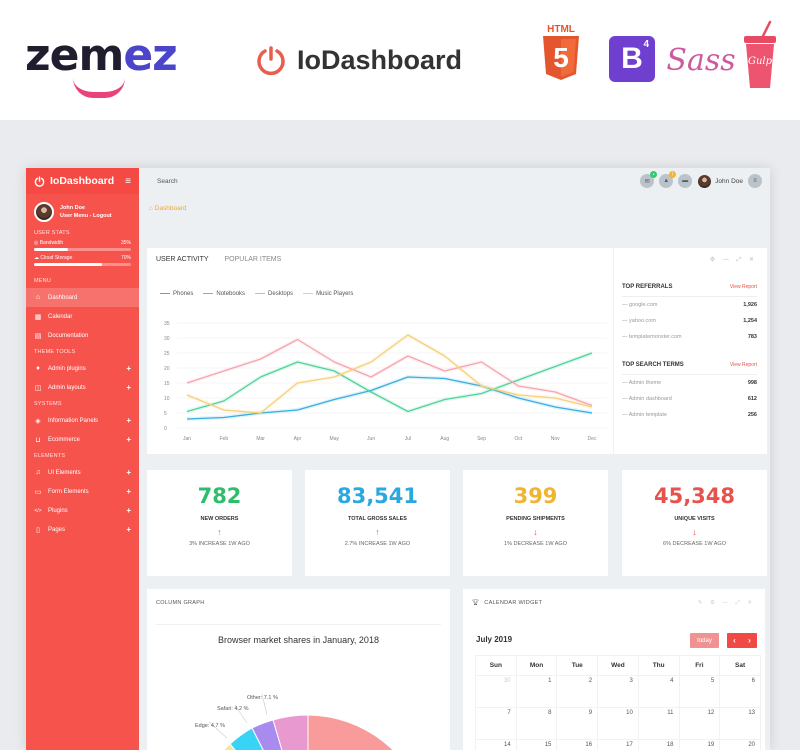  What do you see at coordinates (658, 723) in the screenshot?
I see `calendar-day: 11` at bounding box center [658, 723].